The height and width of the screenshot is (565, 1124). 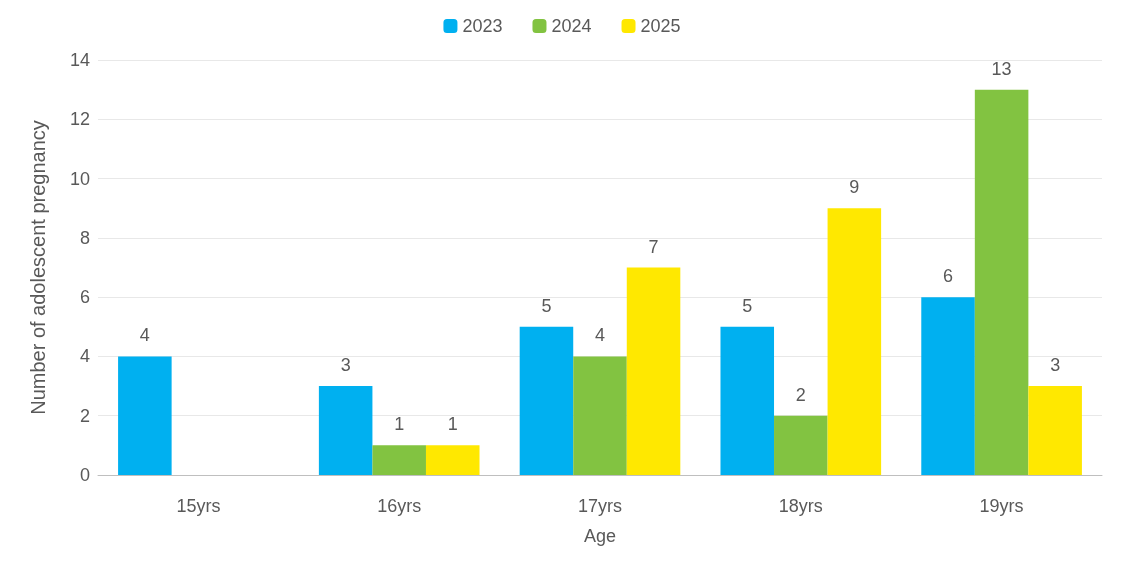 I want to click on y-tick-label: 8, so click(x=84, y=237).